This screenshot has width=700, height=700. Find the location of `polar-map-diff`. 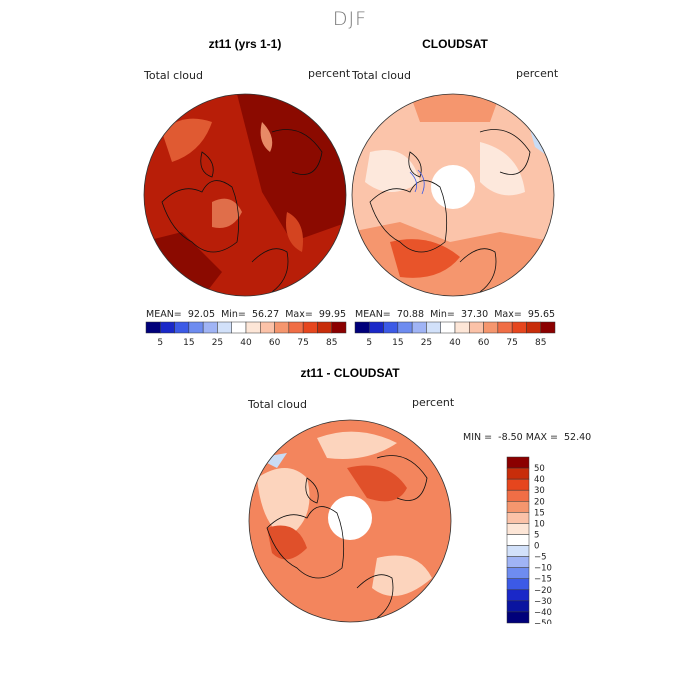

polar-map-diff is located at coordinates (350, 521).